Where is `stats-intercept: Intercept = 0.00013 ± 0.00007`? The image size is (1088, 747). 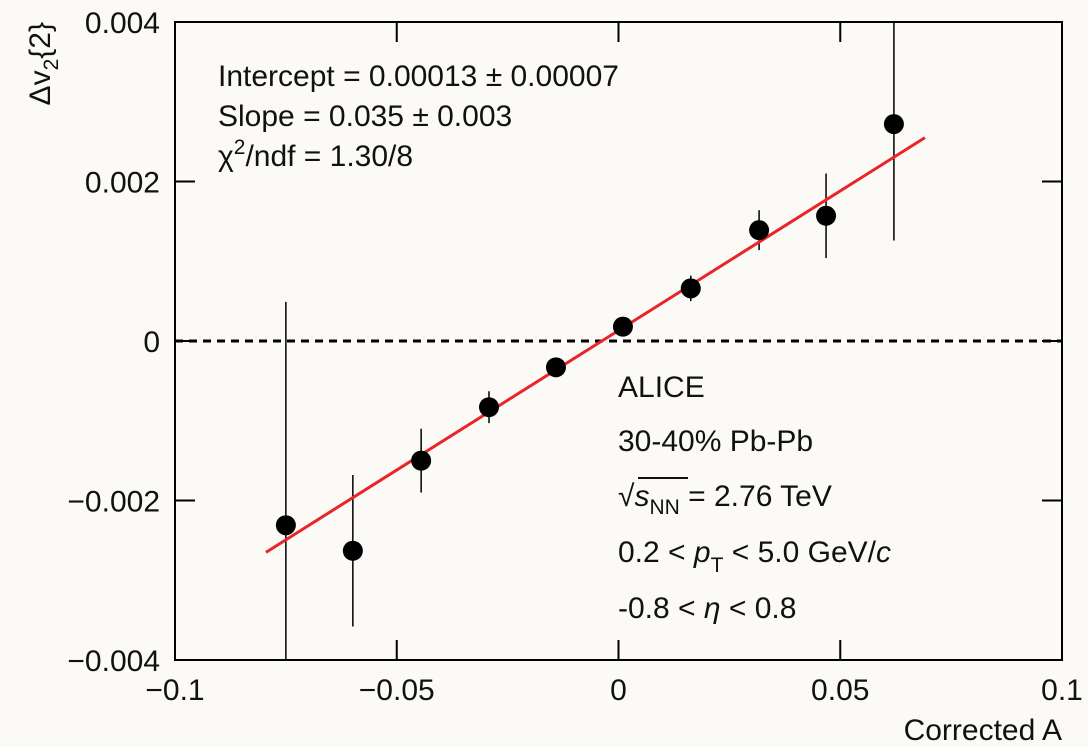 stats-intercept: Intercept = 0.00013 ± 0.00007 is located at coordinates (418, 76).